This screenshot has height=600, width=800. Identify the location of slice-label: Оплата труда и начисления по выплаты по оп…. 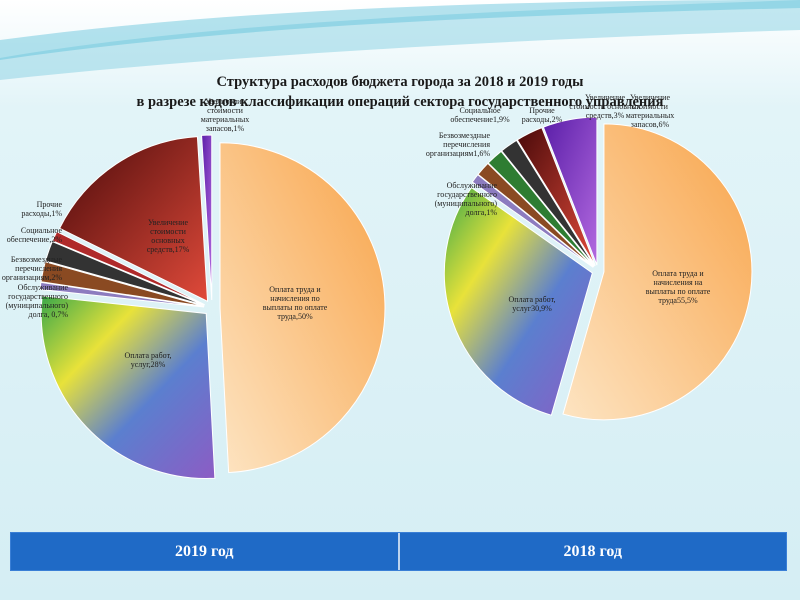
(295, 303).